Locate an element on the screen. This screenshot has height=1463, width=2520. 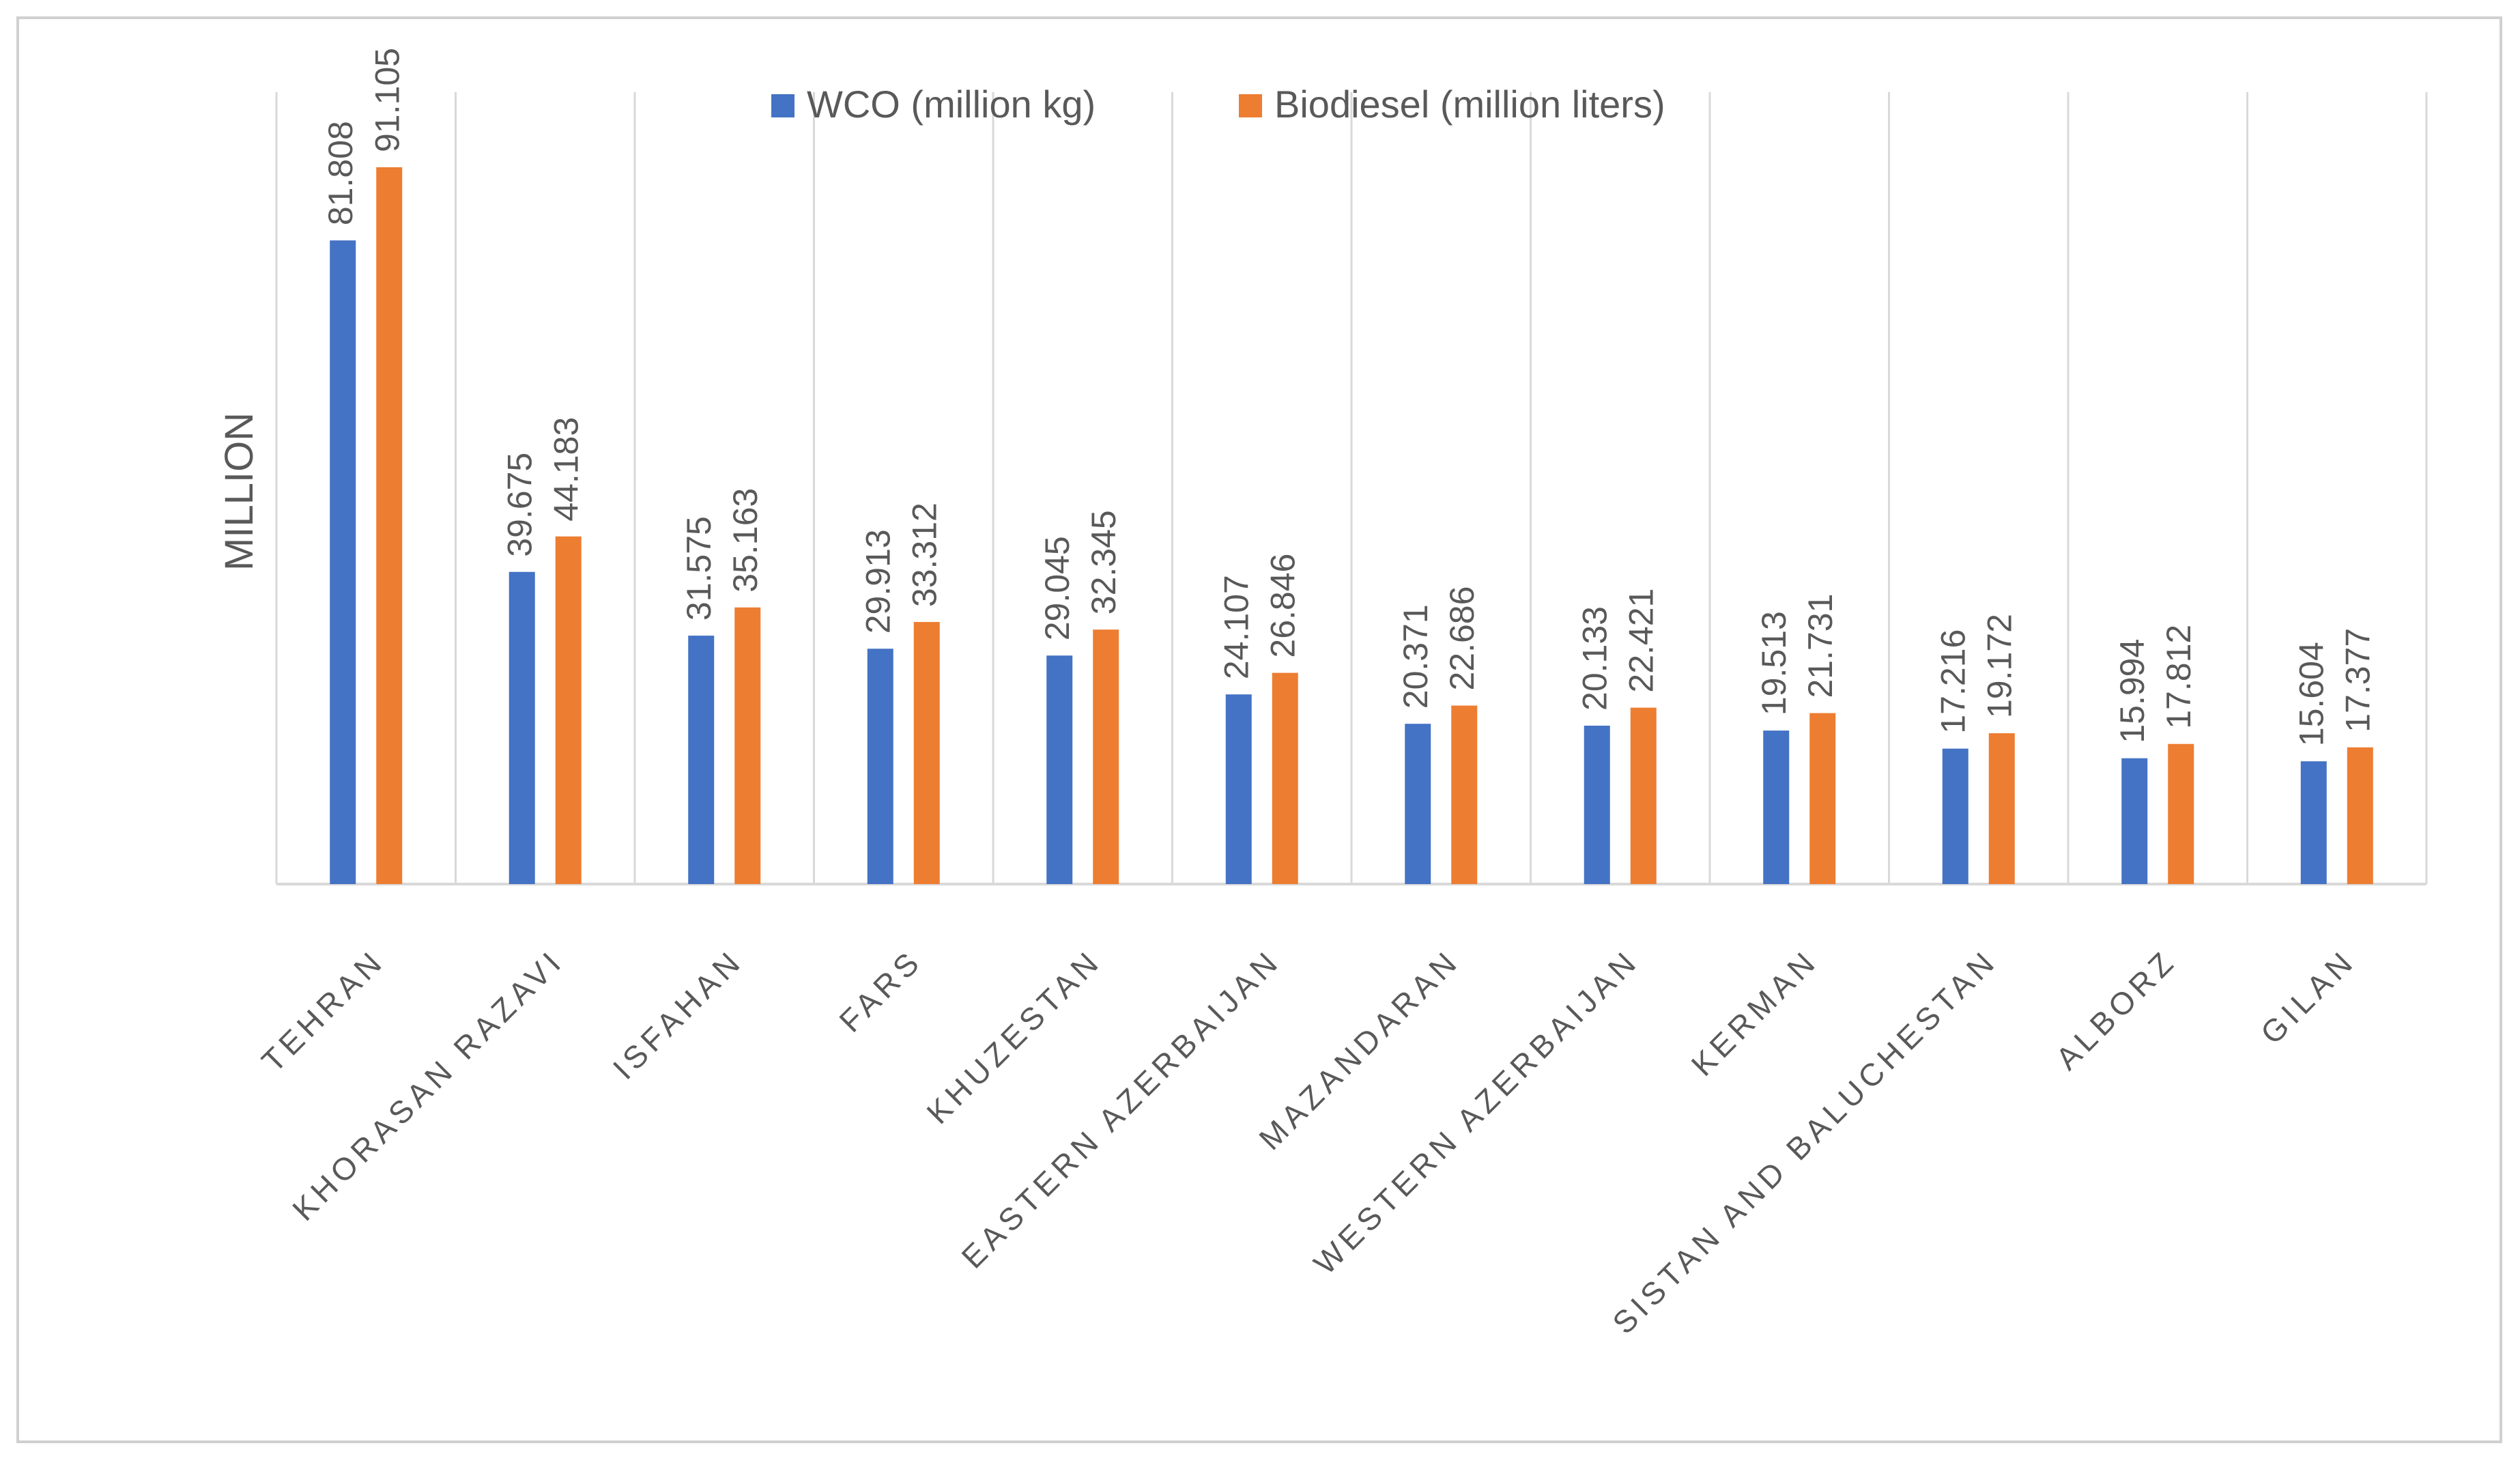
data-label-wco-1: 39.675 is located at coordinates (520, 505).